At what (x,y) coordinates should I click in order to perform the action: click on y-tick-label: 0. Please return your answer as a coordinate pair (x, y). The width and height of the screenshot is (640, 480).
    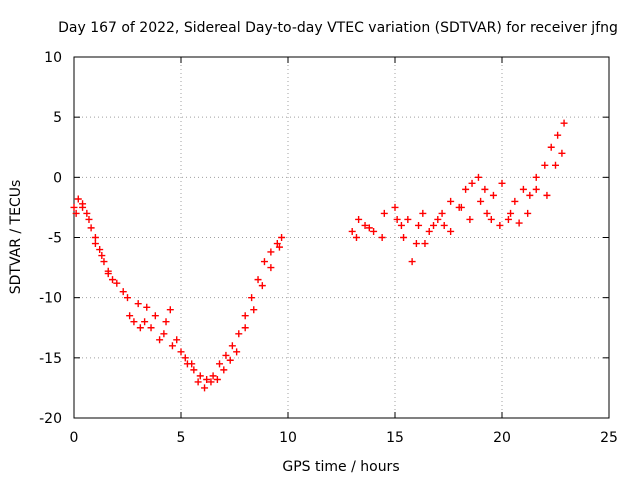
    Looking at the image, I should click on (57, 178).